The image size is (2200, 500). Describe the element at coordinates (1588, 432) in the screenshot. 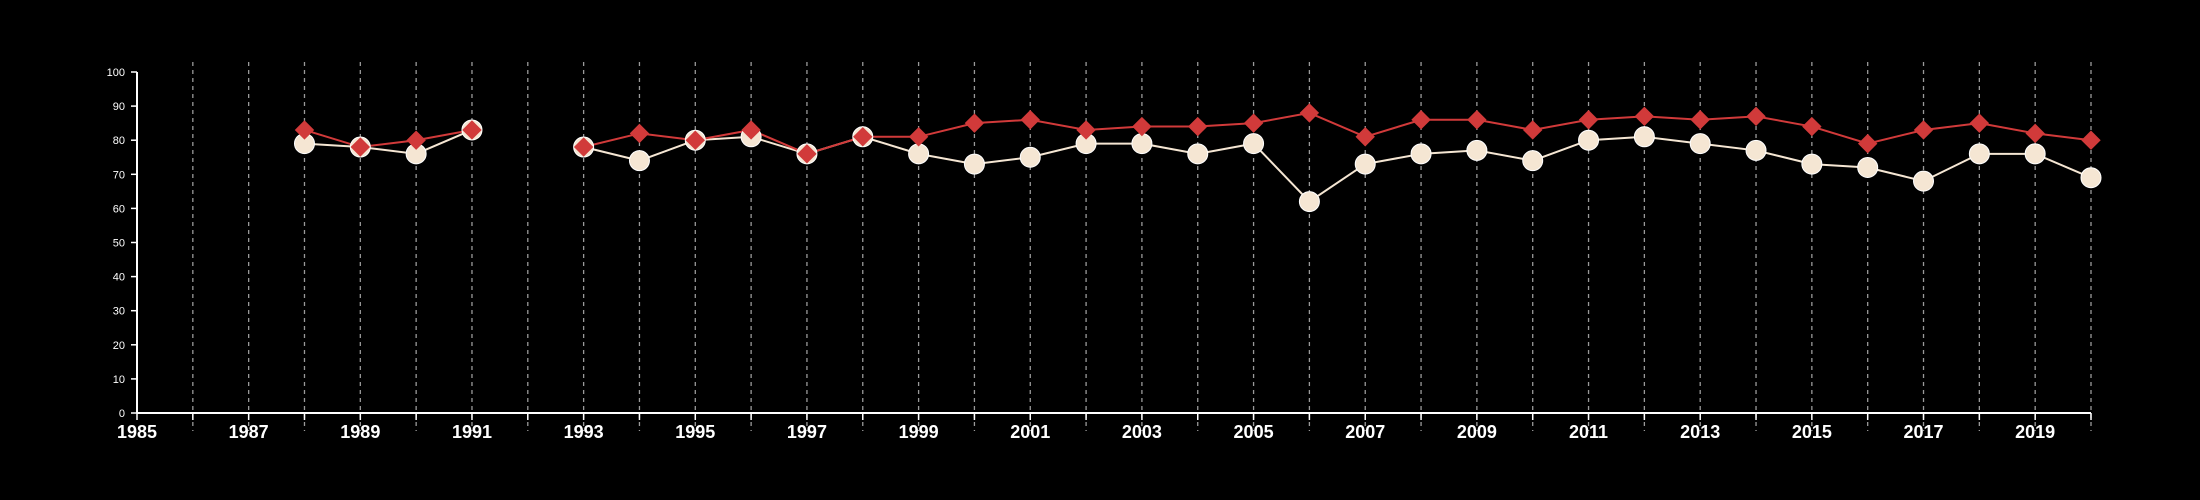

I see `x-tick-label: 2011` at that location.